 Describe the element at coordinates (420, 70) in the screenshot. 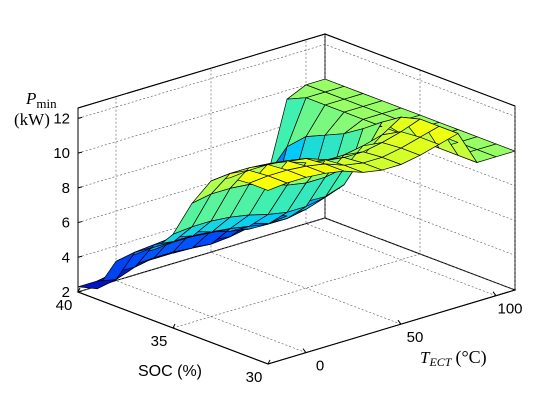

I see `top-edge-back` at that location.